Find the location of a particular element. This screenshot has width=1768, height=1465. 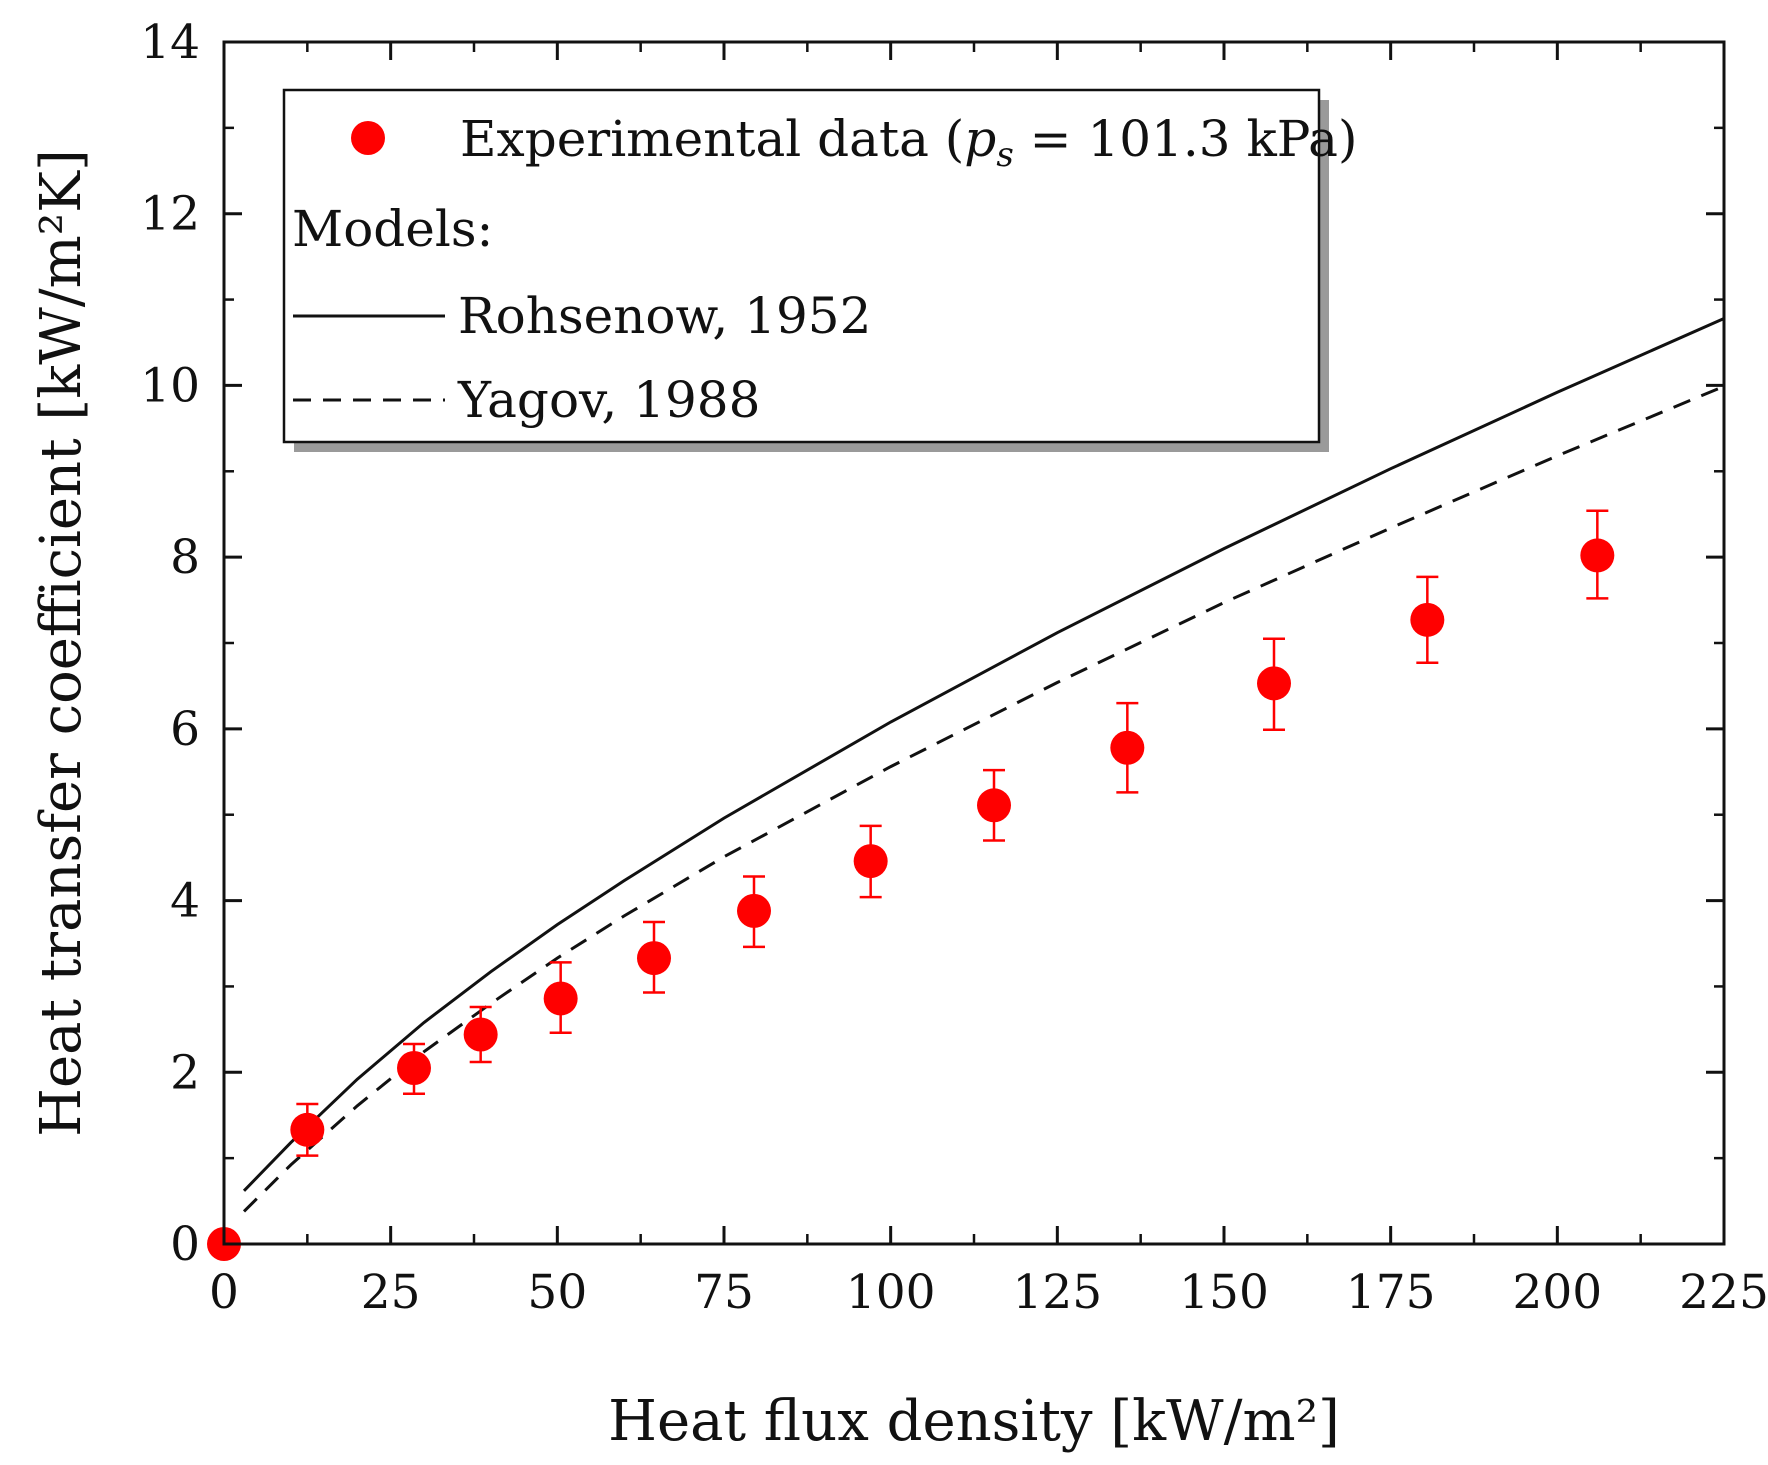

legend-marker-experimental is located at coordinates (368, 138).